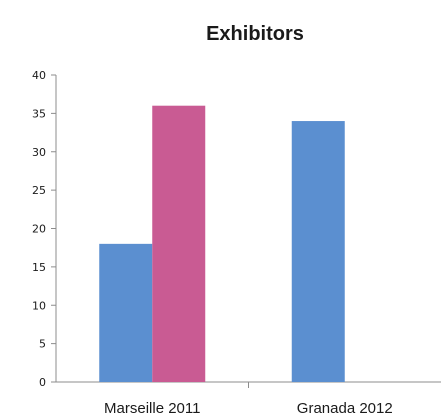 The height and width of the screenshot is (418, 441). What do you see at coordinates (39, 75) in the screenshot?
I see `y-tick-label: 40` at bounding box center [39, 75].